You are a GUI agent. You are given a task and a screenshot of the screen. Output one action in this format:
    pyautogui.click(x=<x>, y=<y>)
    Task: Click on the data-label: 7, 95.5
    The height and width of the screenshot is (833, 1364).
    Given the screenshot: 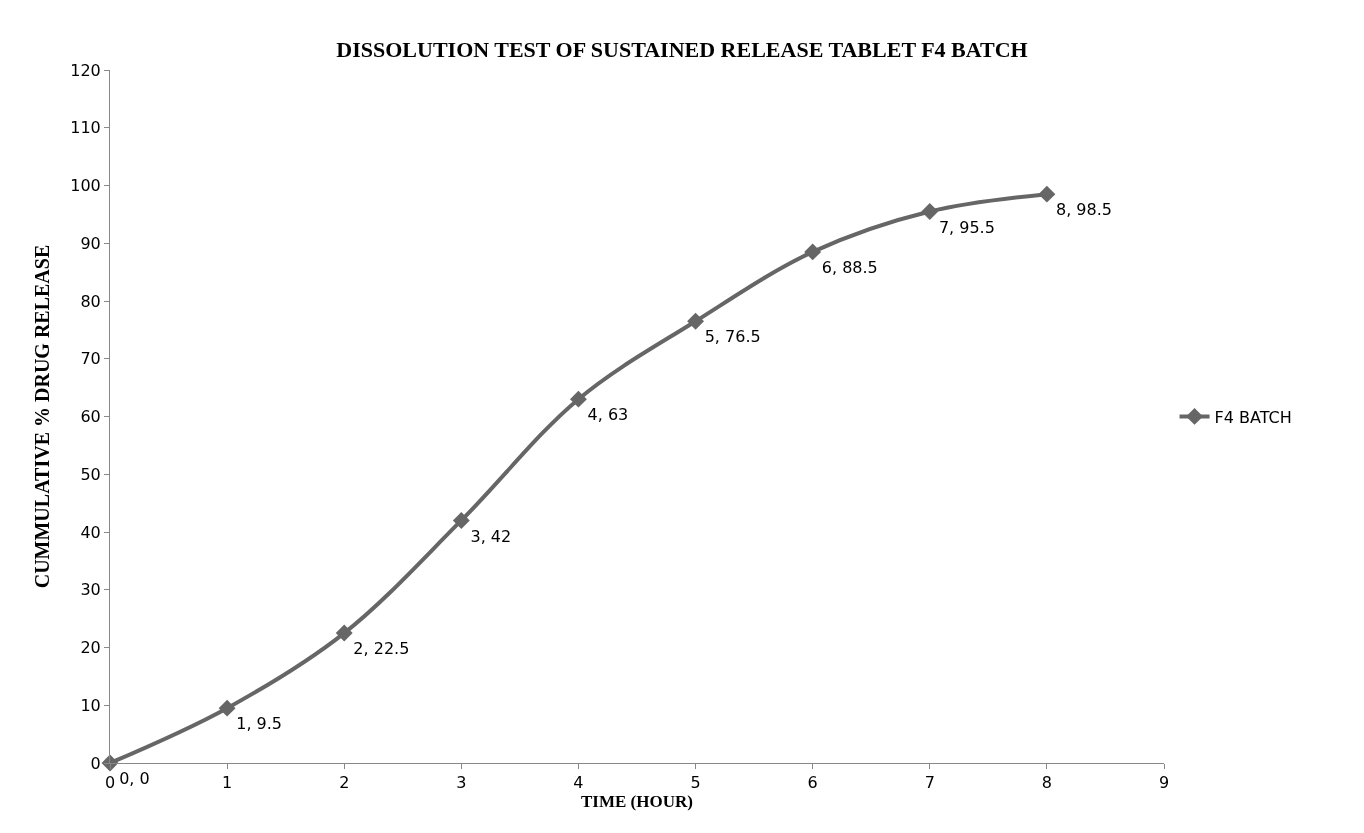 What is the action you would take?
    pyautogui.click(x=966, y=227)
    